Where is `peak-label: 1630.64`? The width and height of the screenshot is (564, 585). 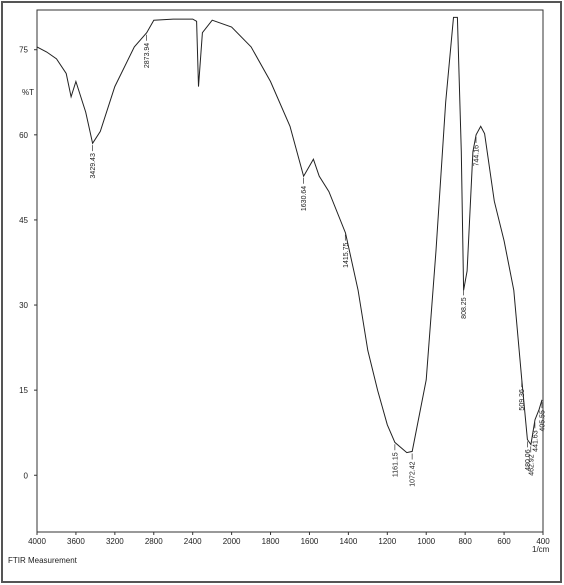 peak-label: 1630.64 is located at coordinates (304, 198).